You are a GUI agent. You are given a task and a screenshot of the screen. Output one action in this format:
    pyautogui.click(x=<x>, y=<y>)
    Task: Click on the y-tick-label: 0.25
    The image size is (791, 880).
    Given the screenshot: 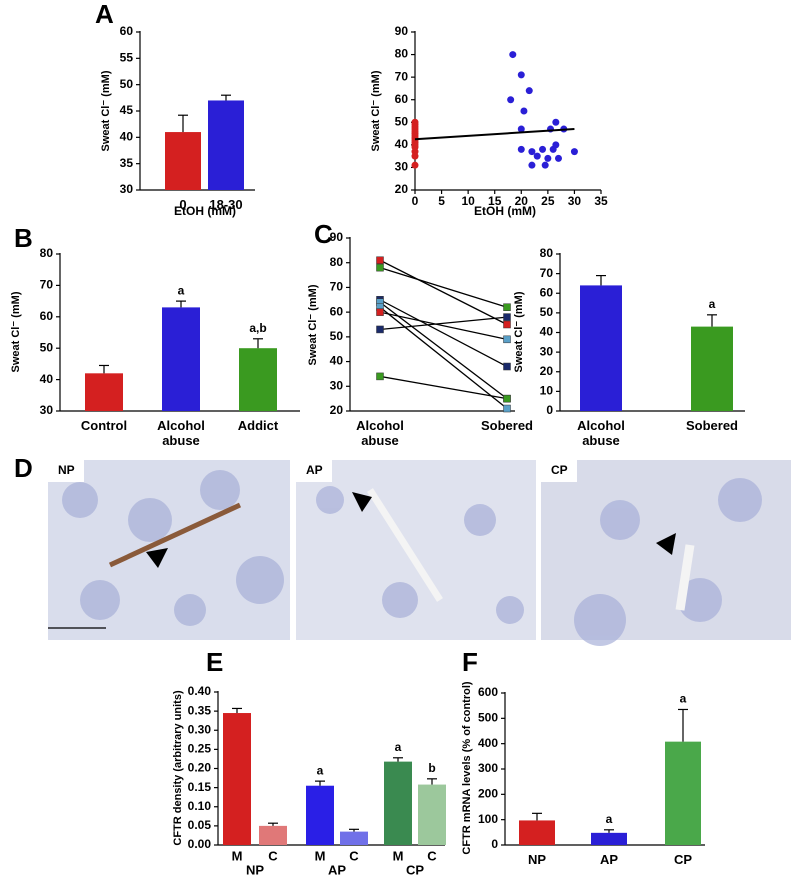 What is the action you would take?
    pyautogui.click(x=200, y=749)
    